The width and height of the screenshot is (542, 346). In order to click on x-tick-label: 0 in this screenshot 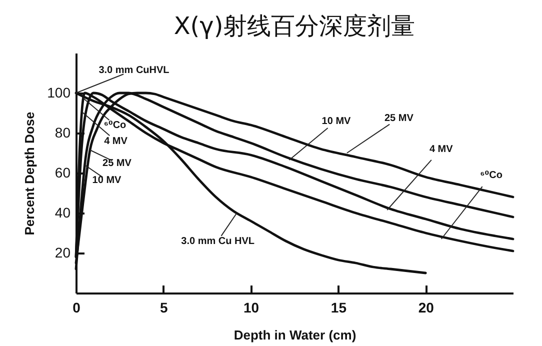, I will do `click(76, 308)`.